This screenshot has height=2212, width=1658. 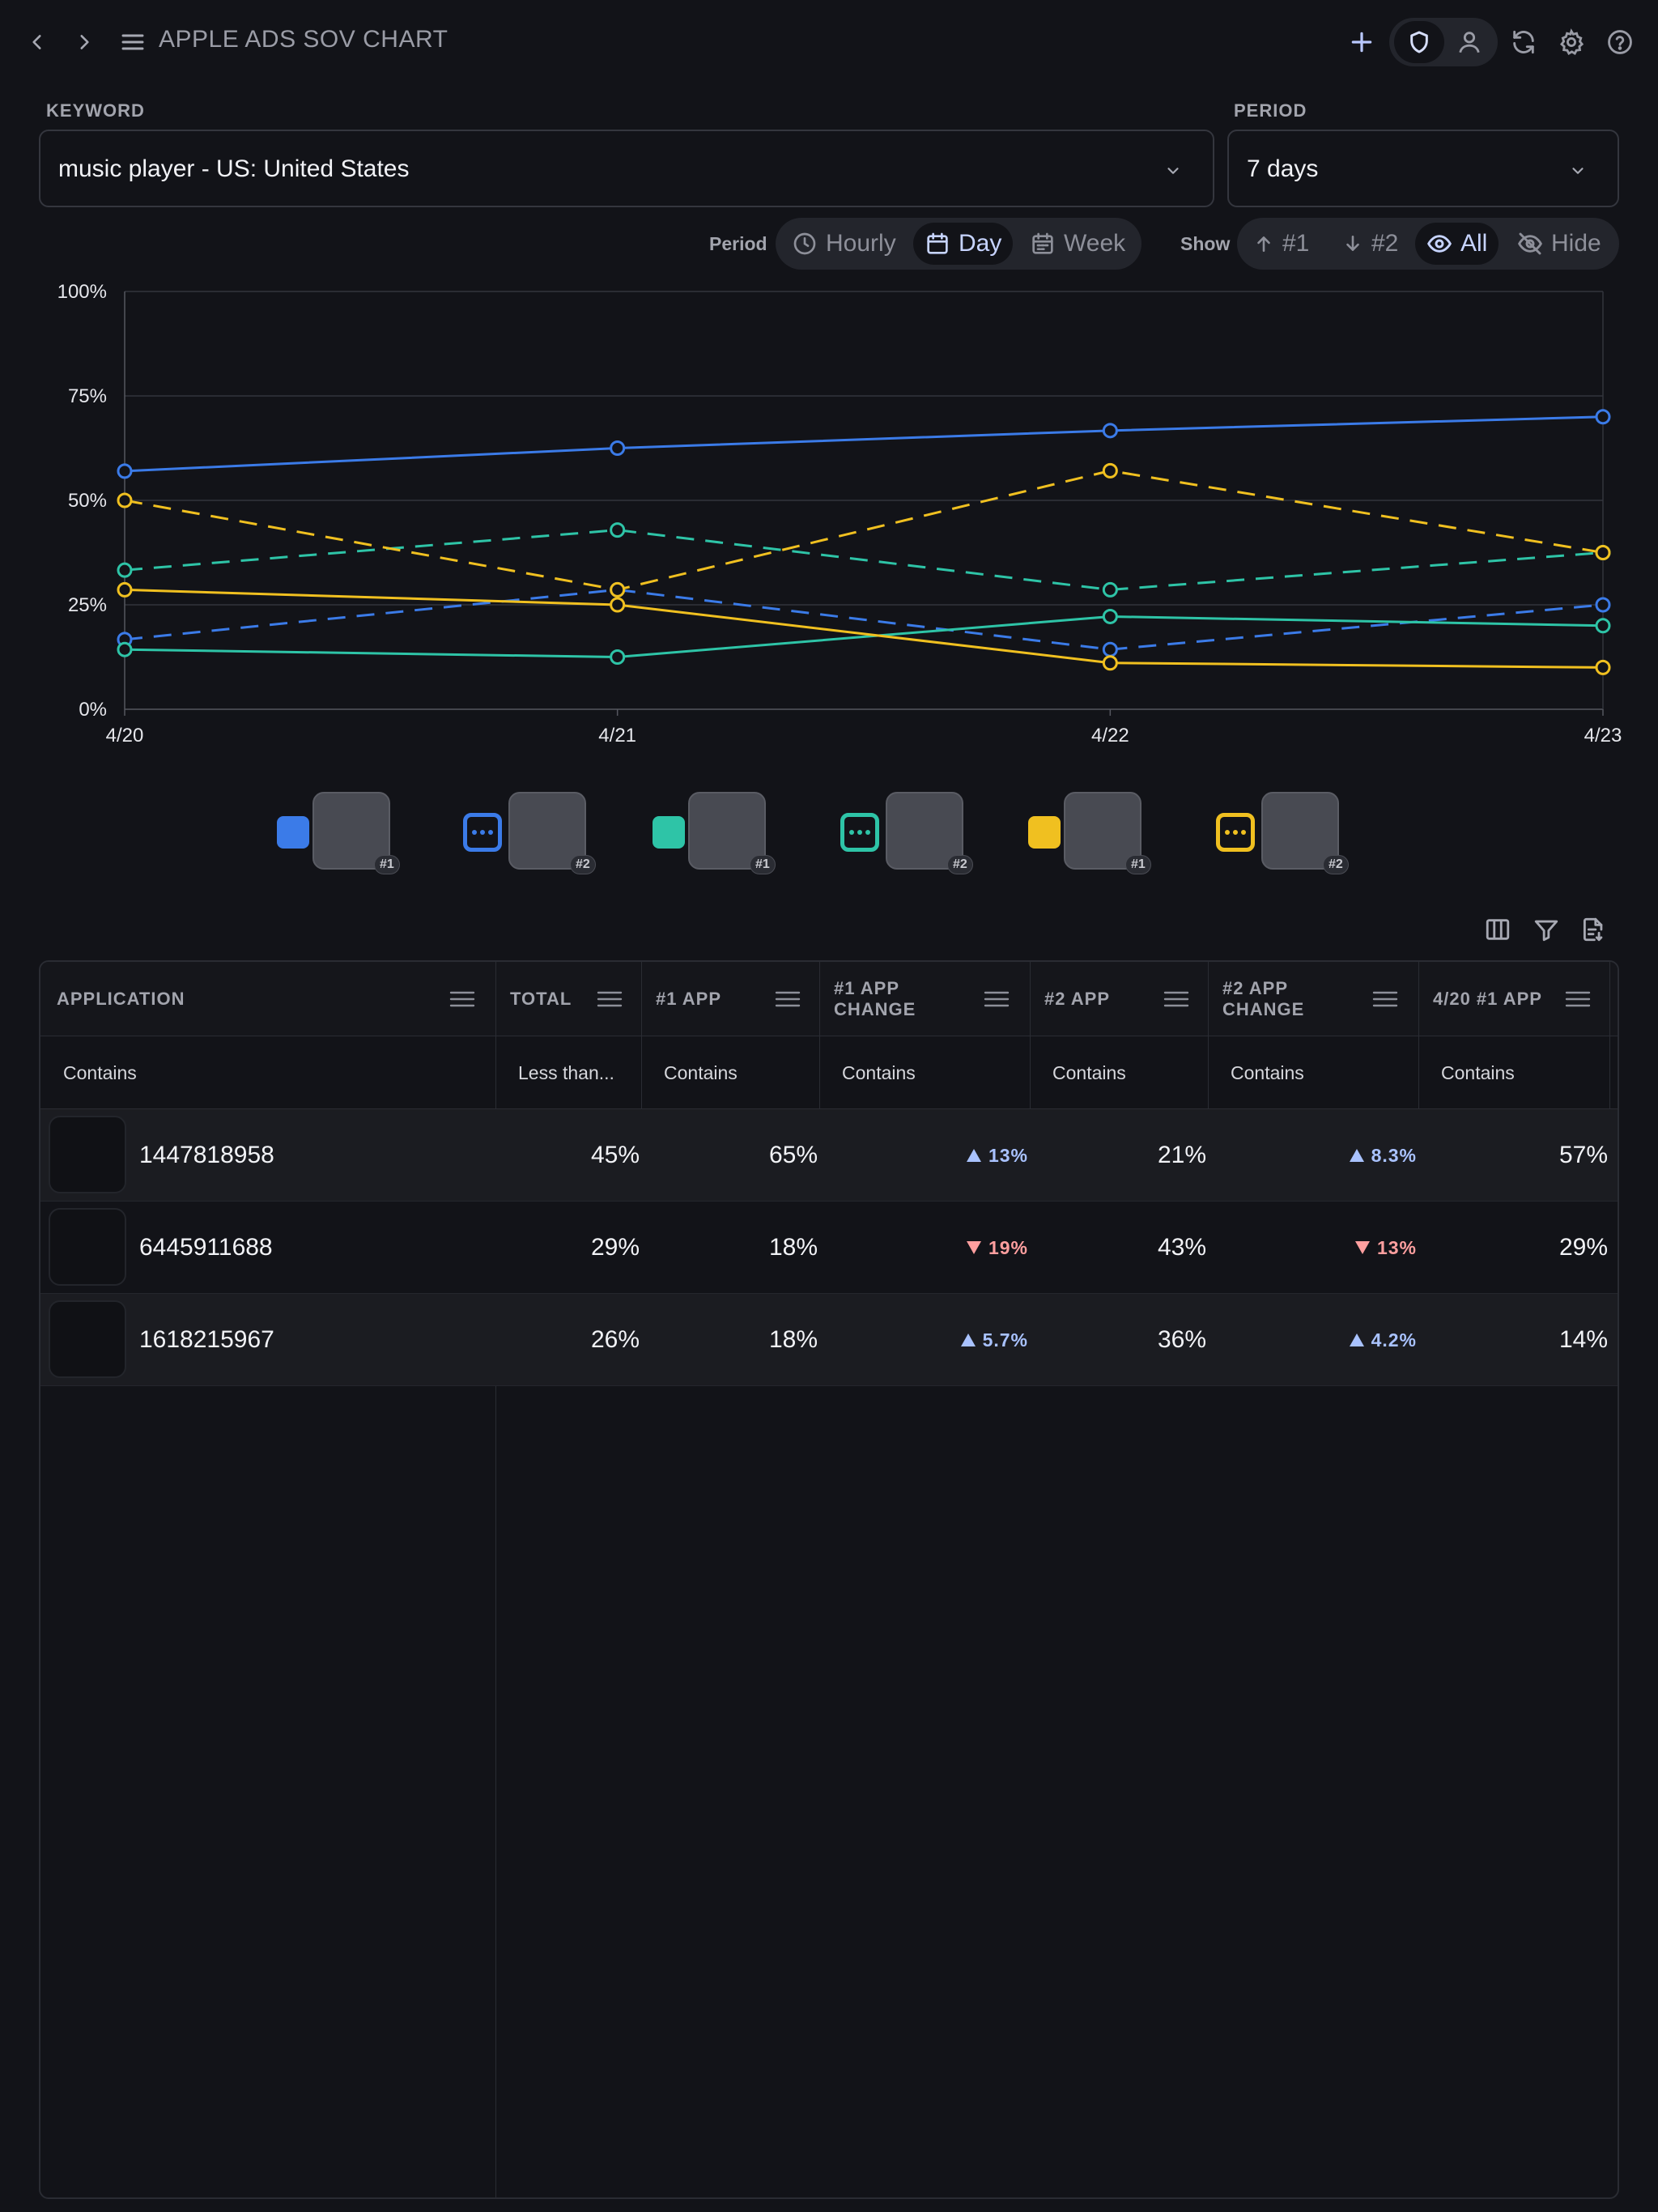 I want to click on shield-button, so click(x=1419, y=43).